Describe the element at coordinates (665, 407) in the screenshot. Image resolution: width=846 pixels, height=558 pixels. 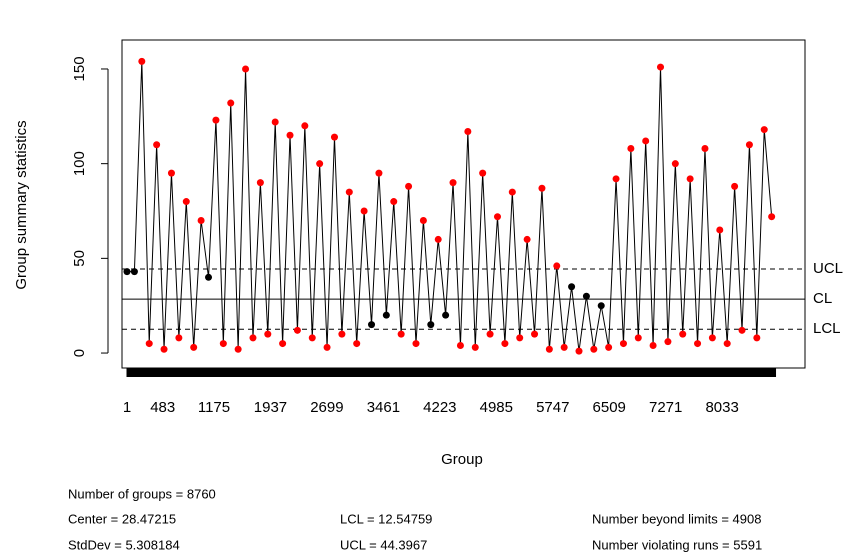
I see `x-tick-label: 7271` at that location.